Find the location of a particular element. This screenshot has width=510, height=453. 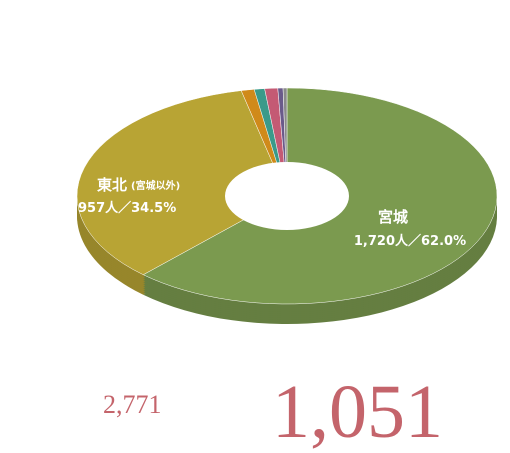

total: 1,051 is located at coordinates (357, 409).